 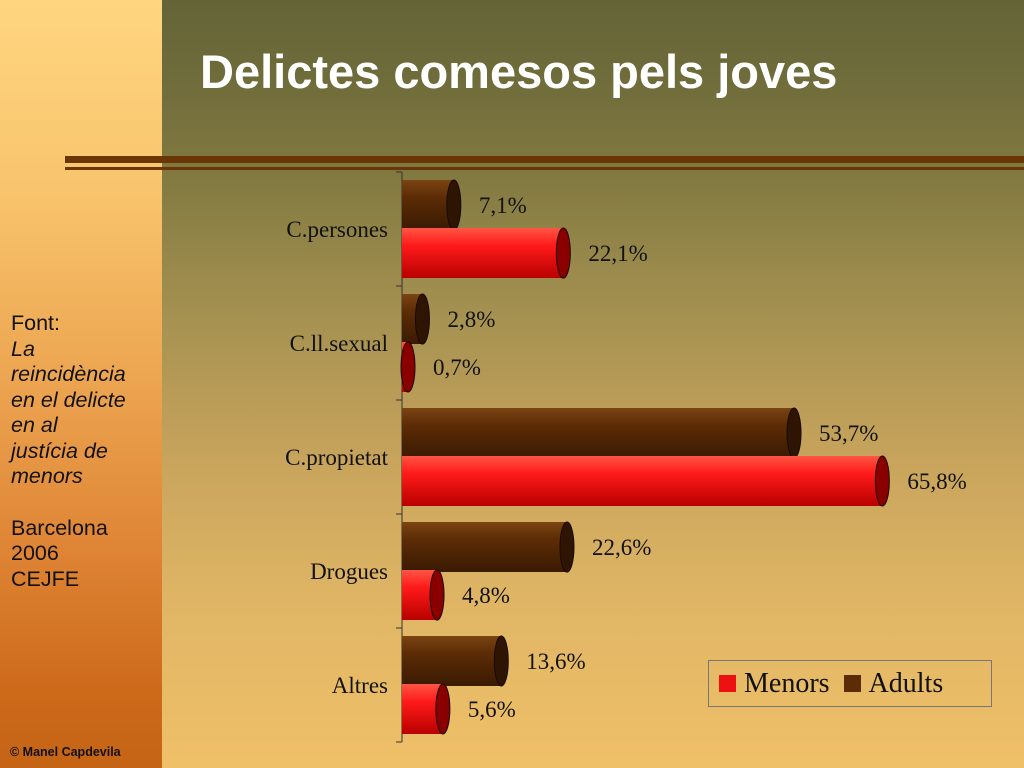 I want to click on slide-title: Delictes comesos pels joves, so click(x=519, y=71).